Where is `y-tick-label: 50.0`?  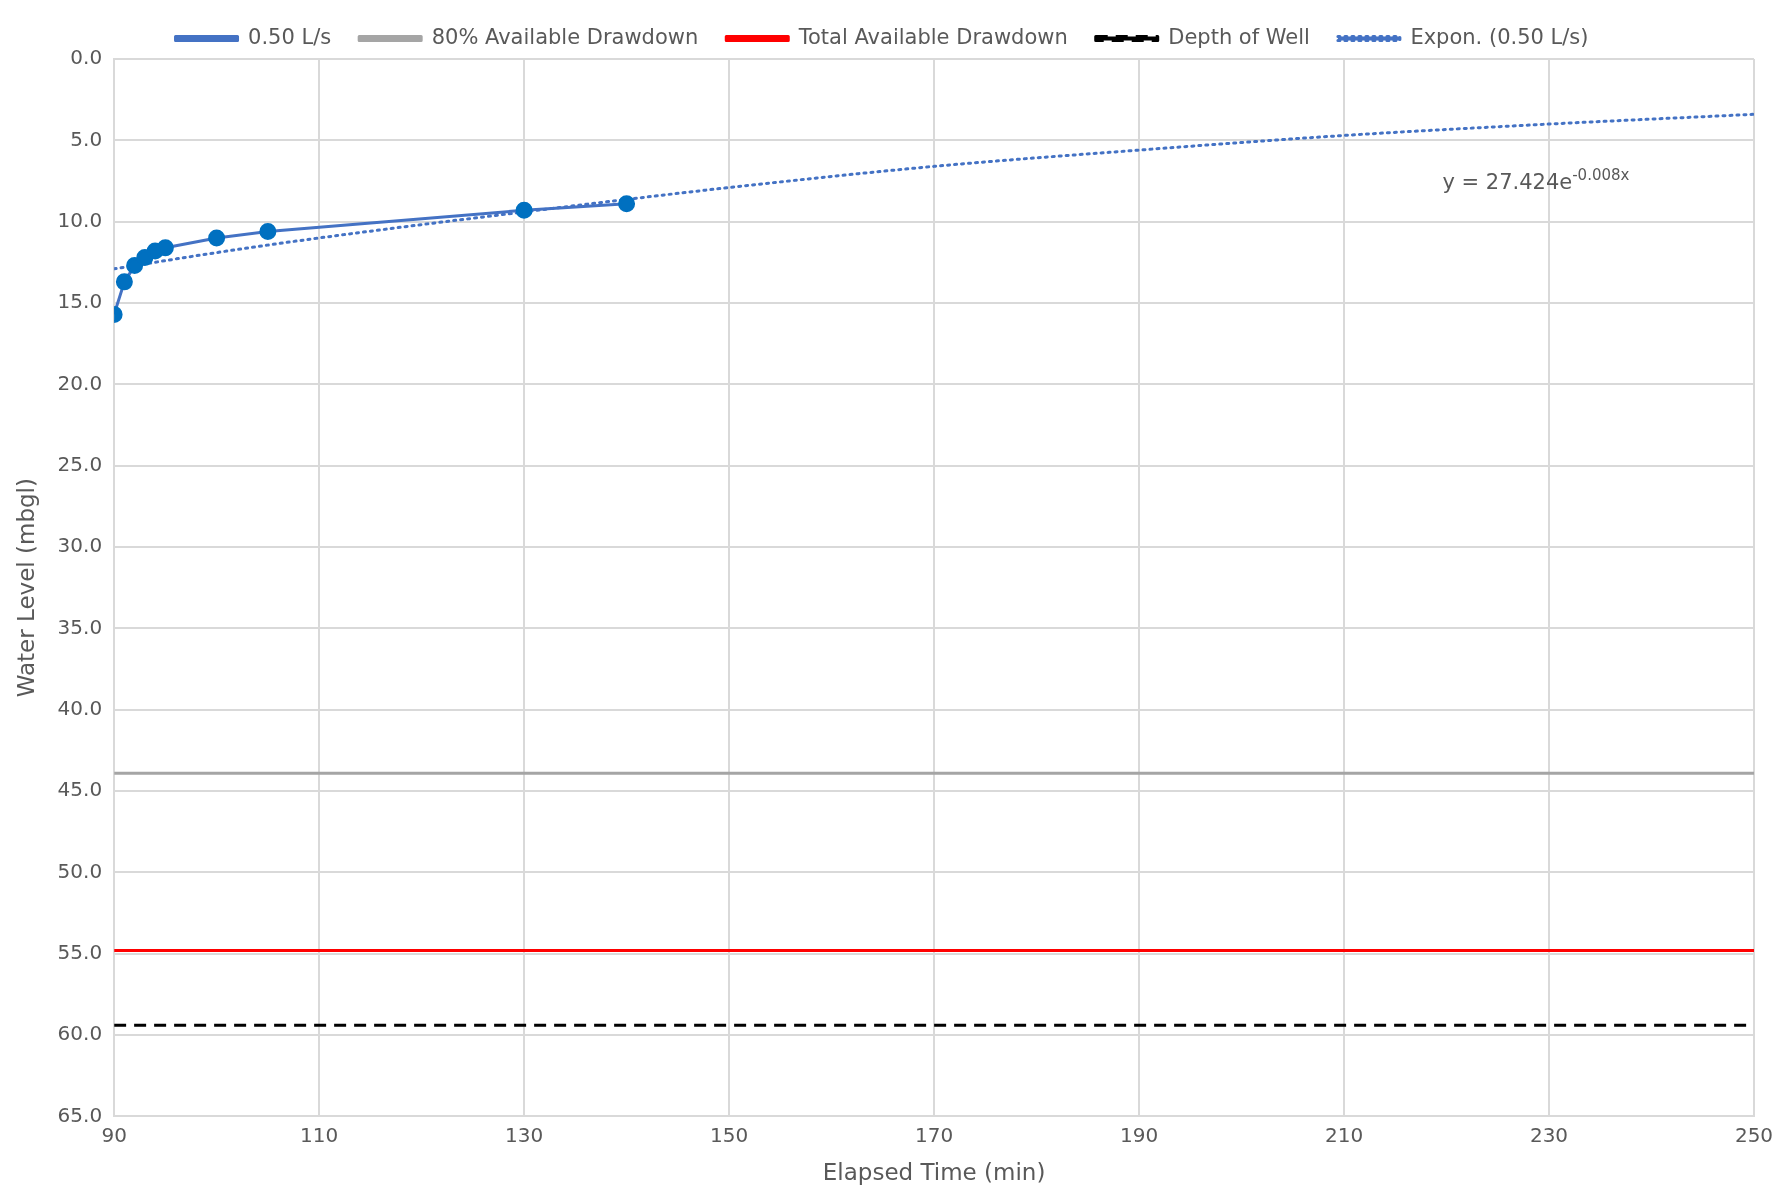 y-tick-label: 50.0 is located at coordinates (80, 870).